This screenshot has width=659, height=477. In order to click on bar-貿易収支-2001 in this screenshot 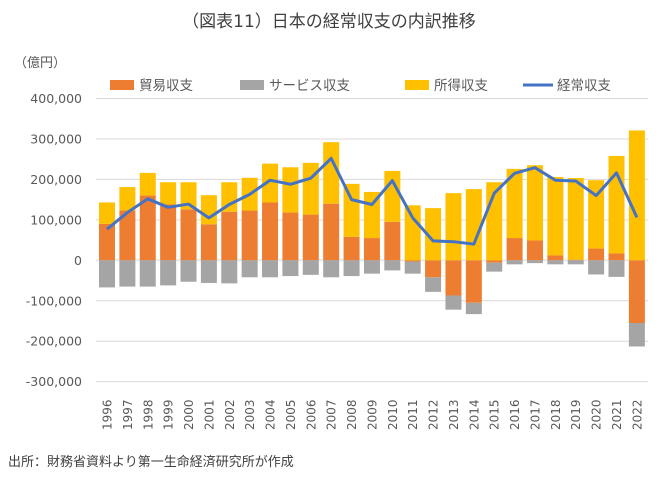, I will do `click(208, 242)`.